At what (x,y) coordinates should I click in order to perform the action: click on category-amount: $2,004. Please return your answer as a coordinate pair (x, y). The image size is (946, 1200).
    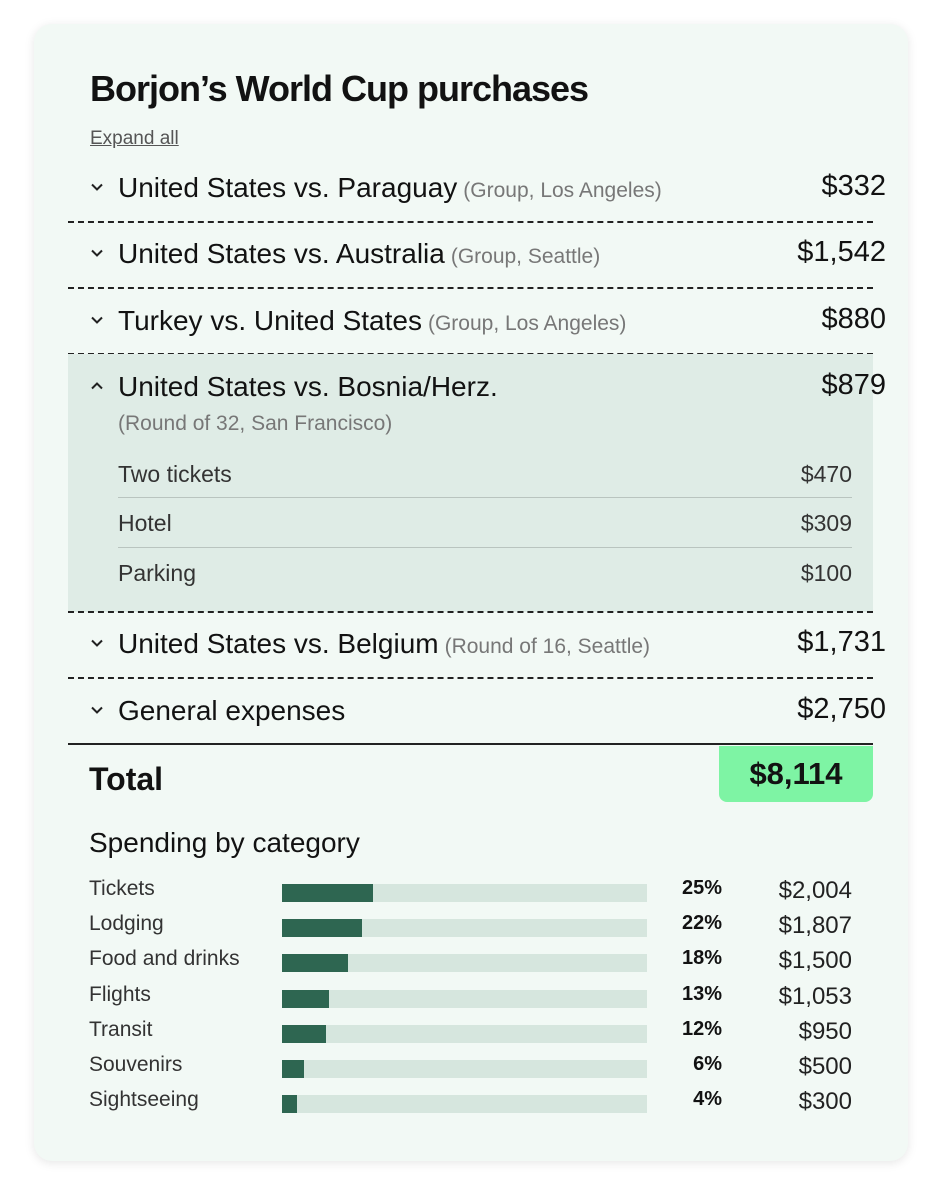
    Looking at the image, I should click on (815, 890).